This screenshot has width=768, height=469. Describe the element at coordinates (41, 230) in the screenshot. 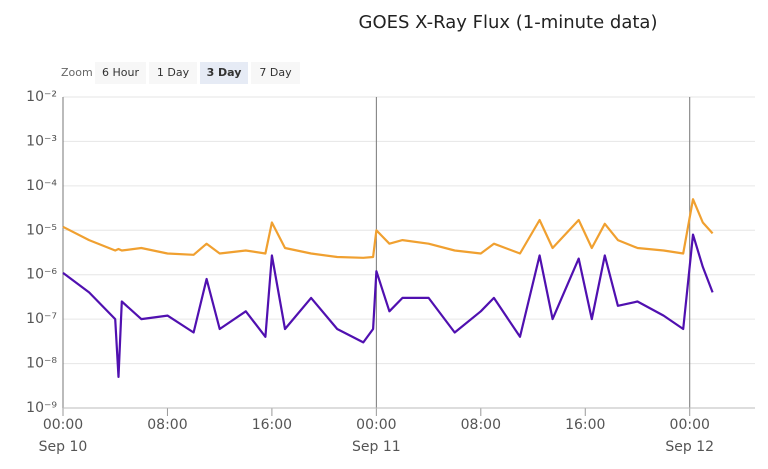

I see `y-tick-label: 10⁻⁵` at that location.